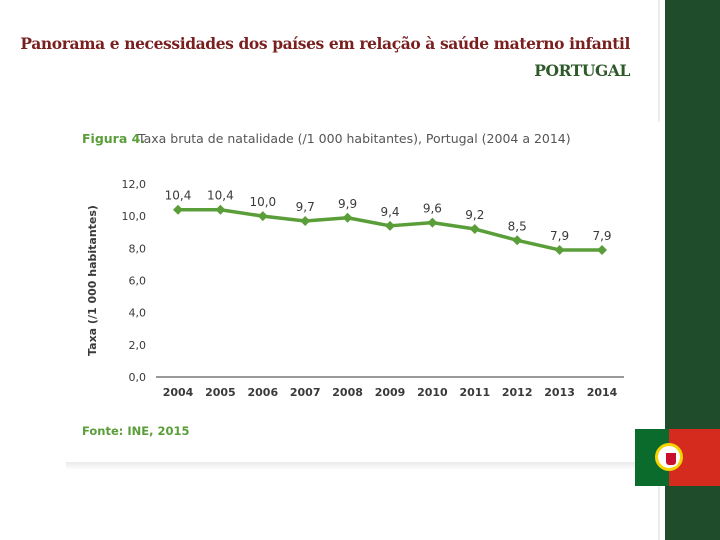 The image size is (720, 540). What do you see at coordinates (517, 226) in the screenshot?
I see `data-label: 8,5` at bounding box center [517, 226].